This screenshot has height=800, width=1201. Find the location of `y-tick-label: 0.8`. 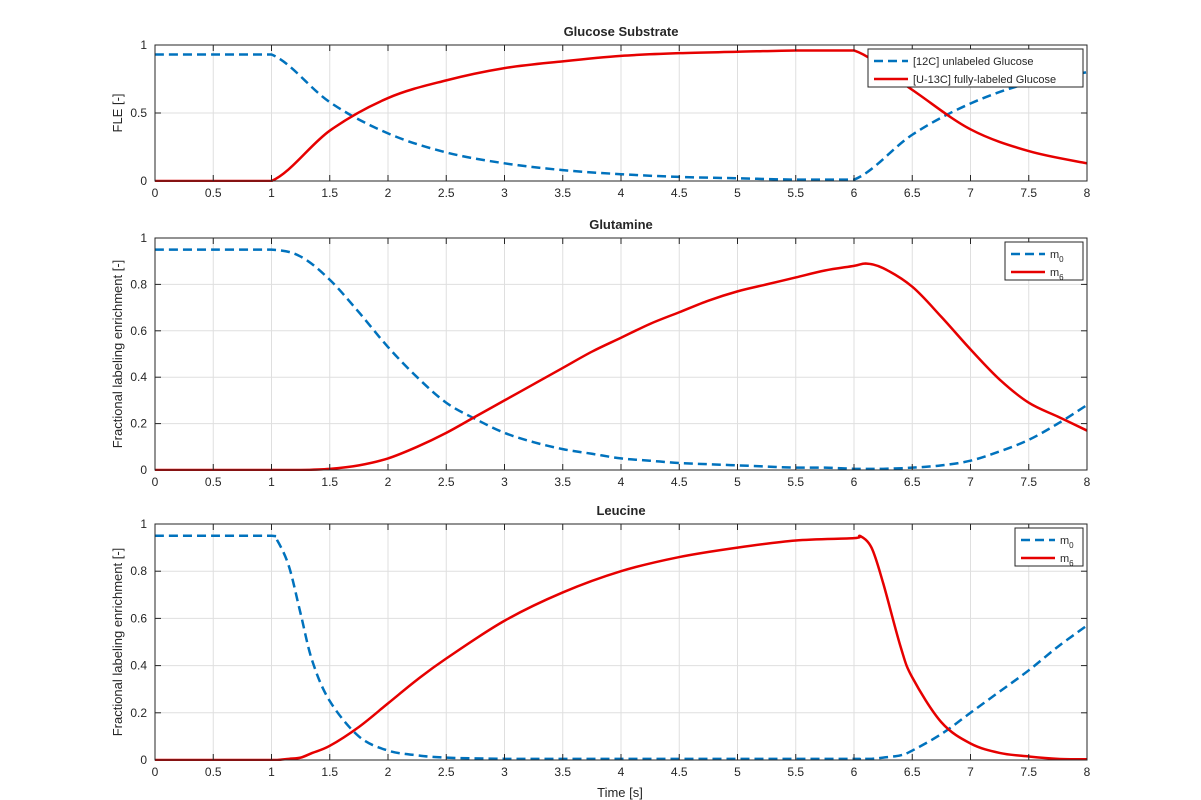

y-tick-label: 0.8 is located at coordinates (138, 284).